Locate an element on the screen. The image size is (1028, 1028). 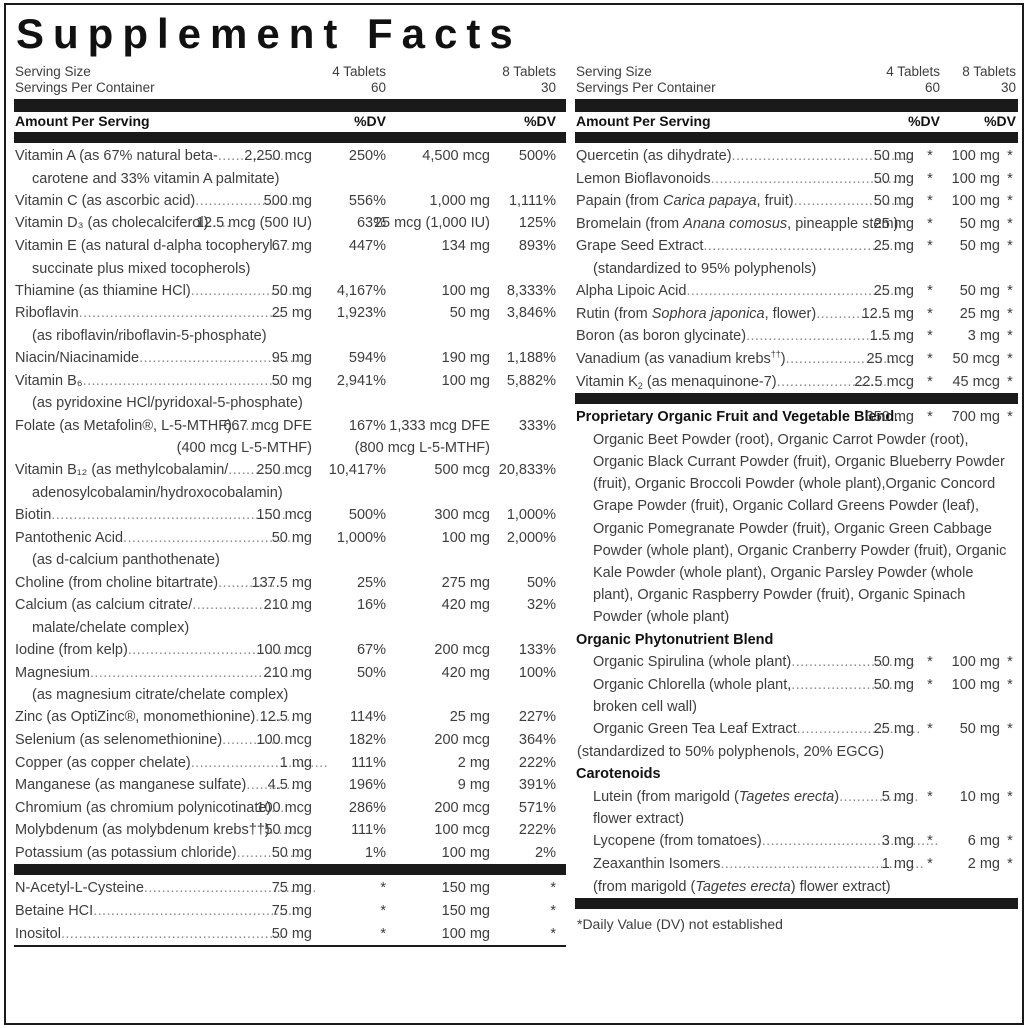
dv-4tab: 10,417% is located at coordinates (357, 470).